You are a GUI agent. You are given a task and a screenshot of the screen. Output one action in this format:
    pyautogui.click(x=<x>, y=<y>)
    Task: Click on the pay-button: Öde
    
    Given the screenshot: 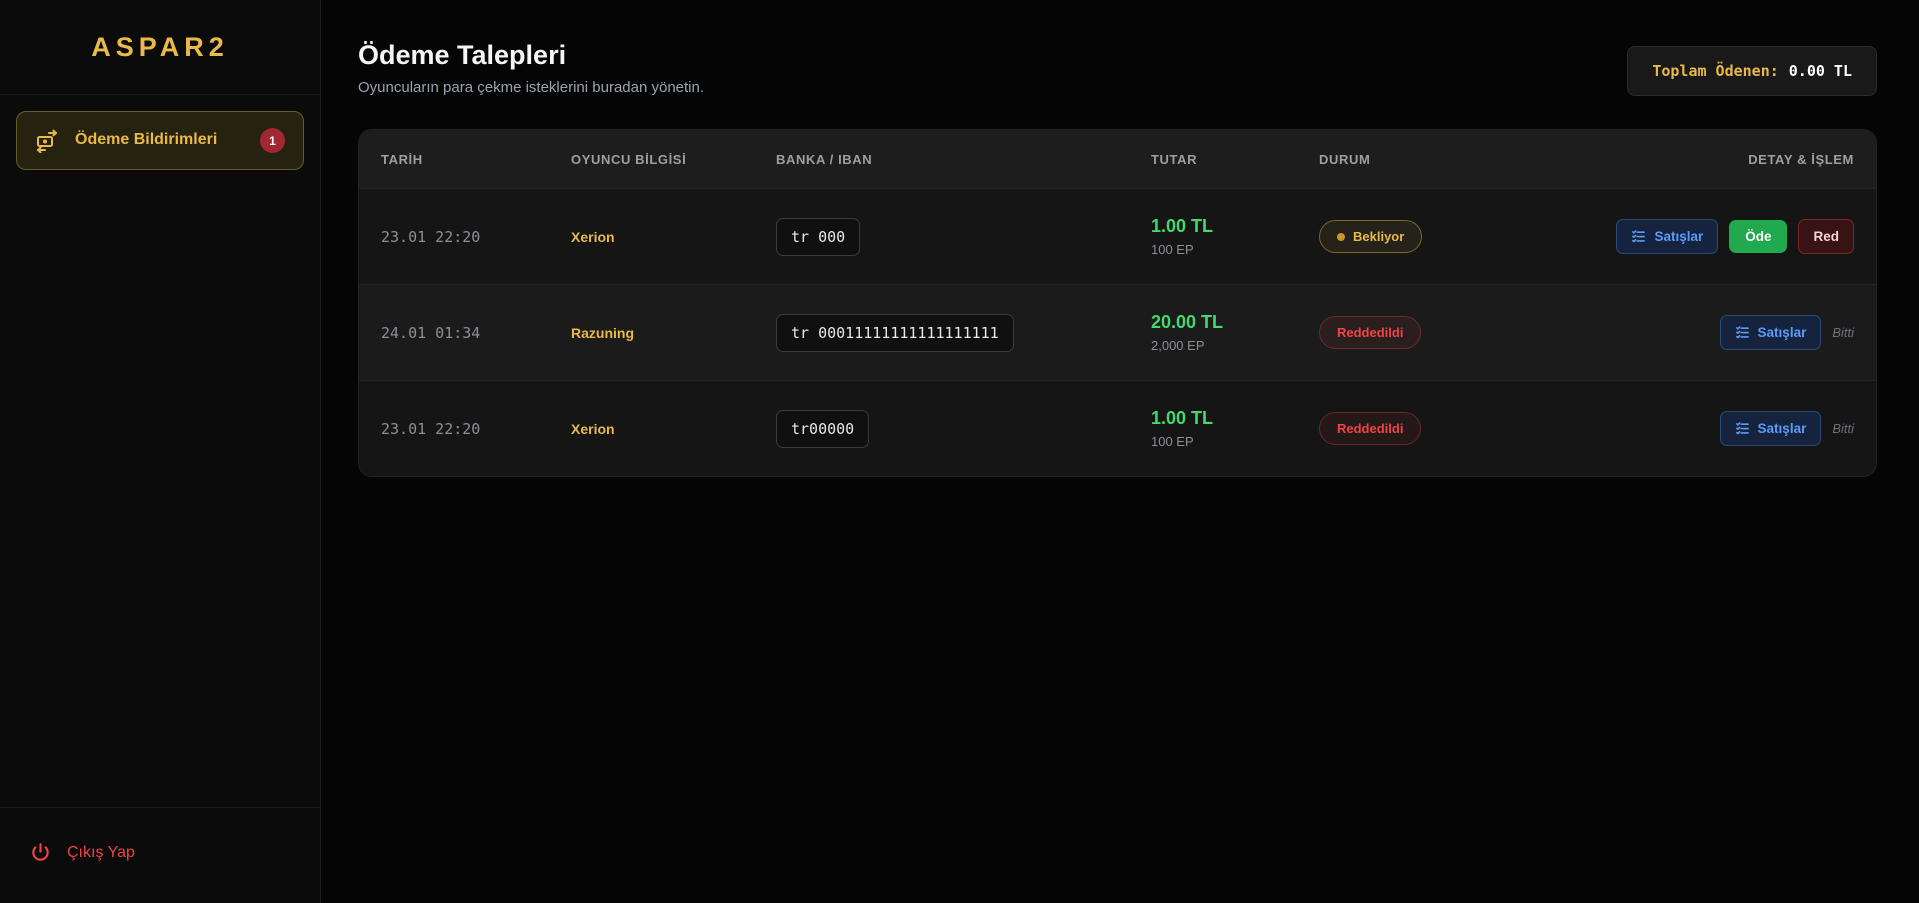 What is the action you would take?
    pyautogui.click(x=1758, y=236)
    